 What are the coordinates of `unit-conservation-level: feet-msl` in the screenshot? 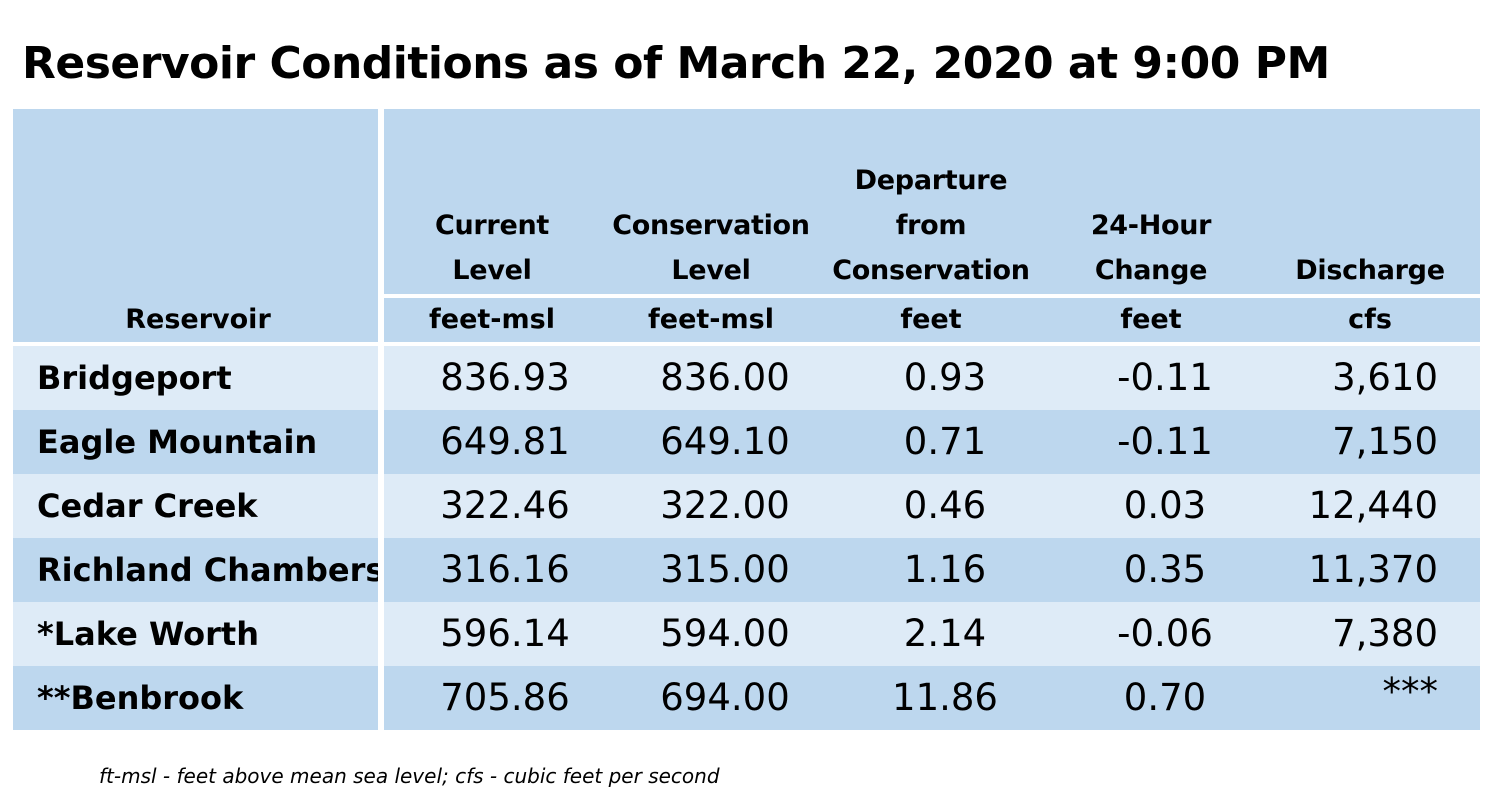 It's located at (711, 319).